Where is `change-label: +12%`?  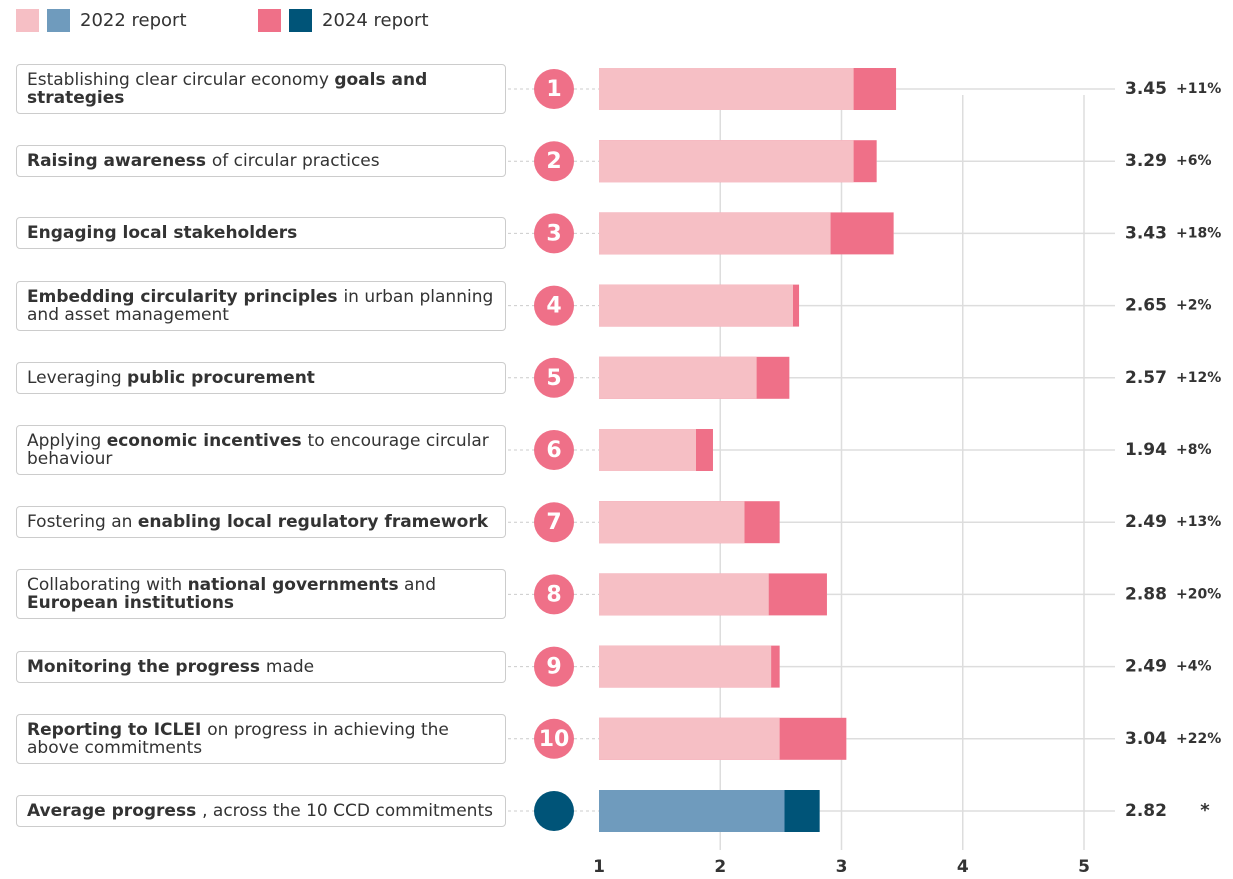 change-label: +12% is located at coordinates (1198, 378).